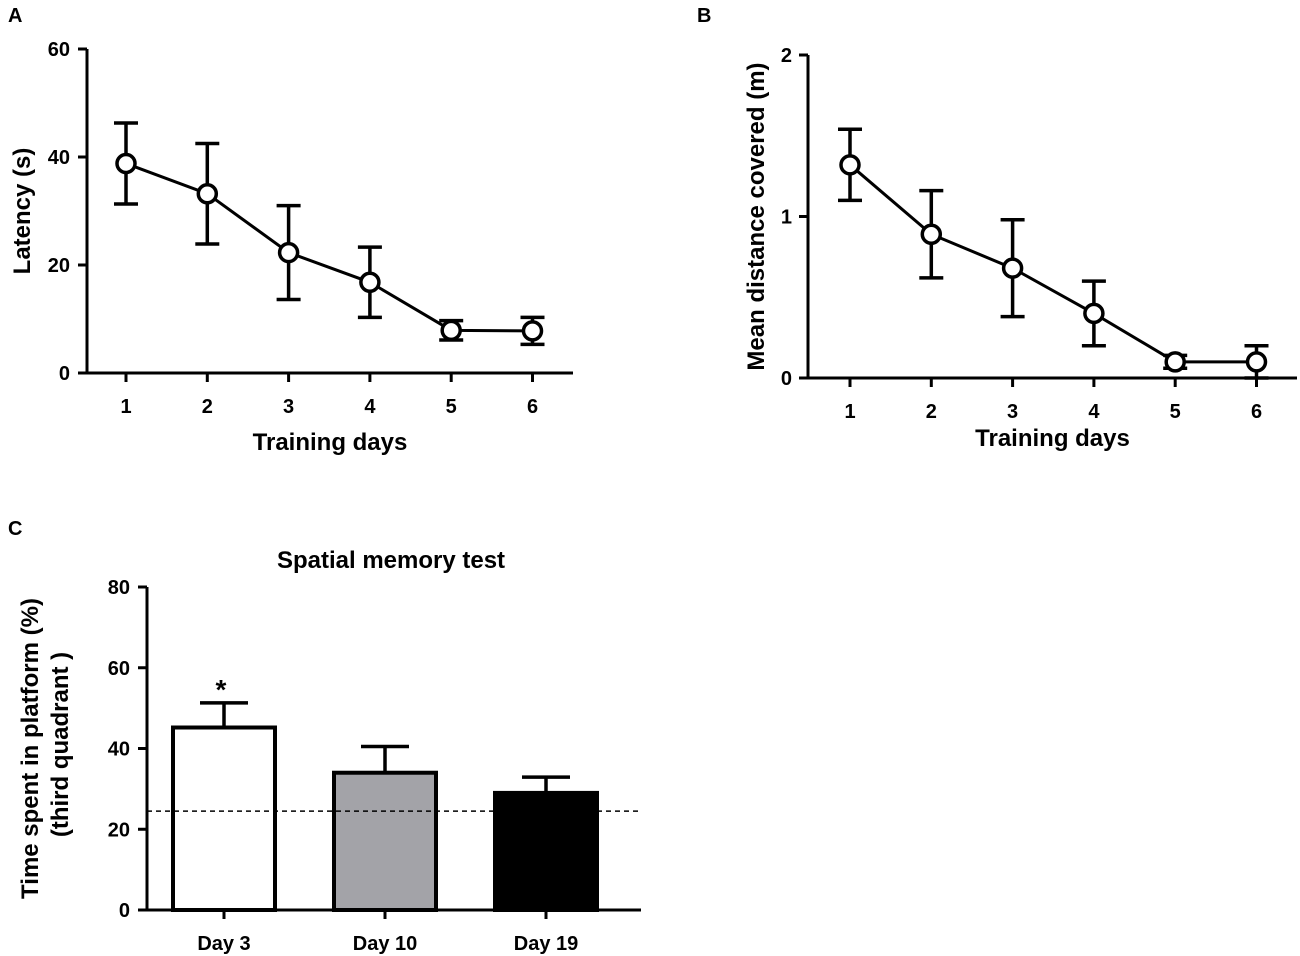 The height and width of the screenshot is (956, 1300). Describe the element at coordinates (221, 689) in the screenshot. I see `significance-marker: *` at that location.